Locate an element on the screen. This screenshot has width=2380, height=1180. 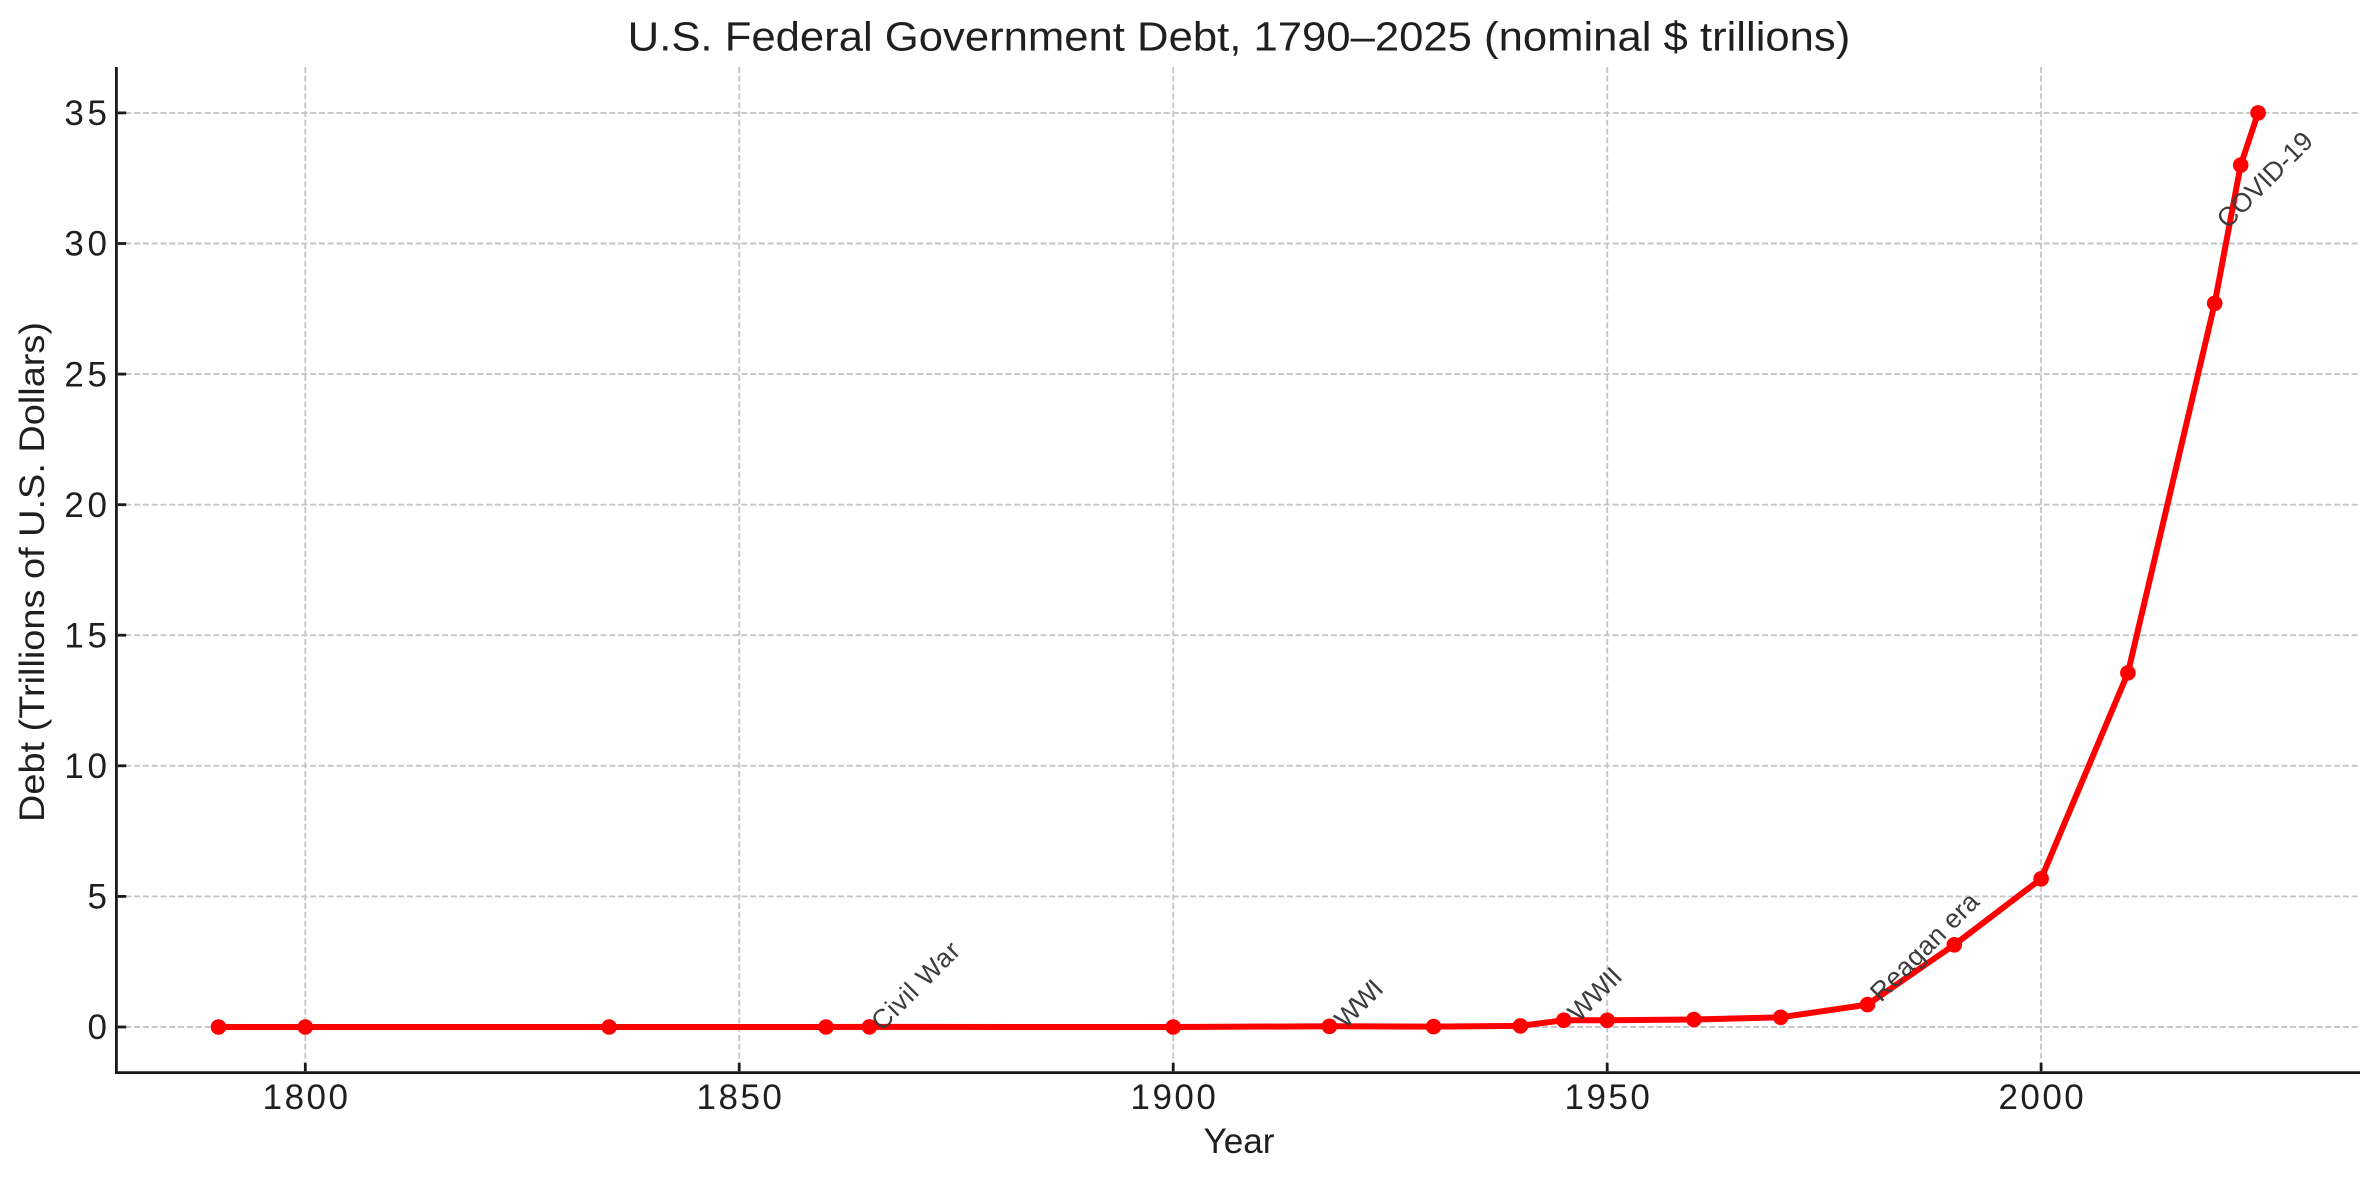
svg-text: 5 is located at coordinates (97, 897).